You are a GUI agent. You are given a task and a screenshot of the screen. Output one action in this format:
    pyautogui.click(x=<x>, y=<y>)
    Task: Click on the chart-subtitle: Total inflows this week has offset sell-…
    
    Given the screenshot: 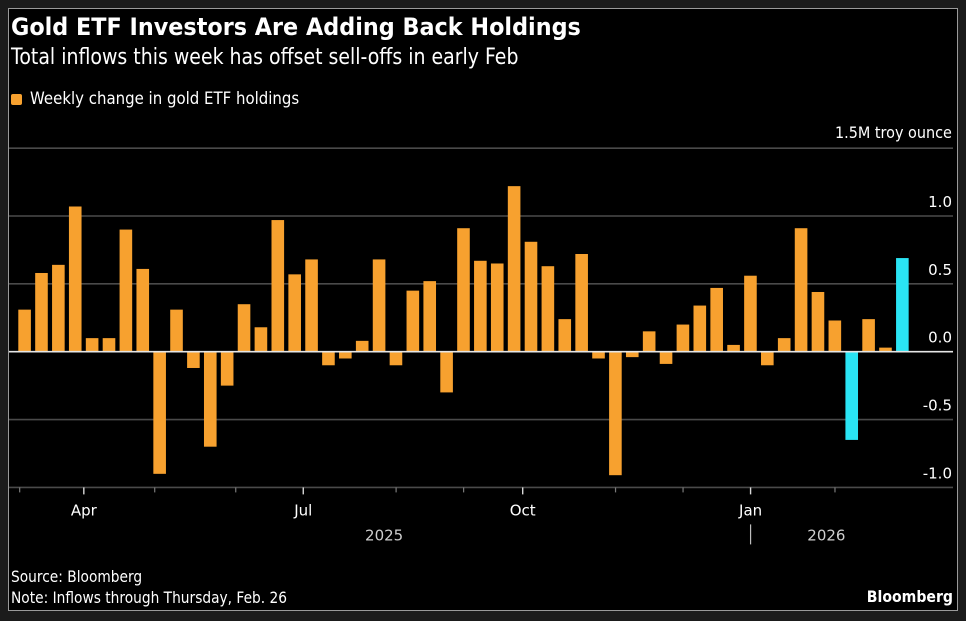 What is the action you would take?
    pyautogui.click(x=265, y=57)
    